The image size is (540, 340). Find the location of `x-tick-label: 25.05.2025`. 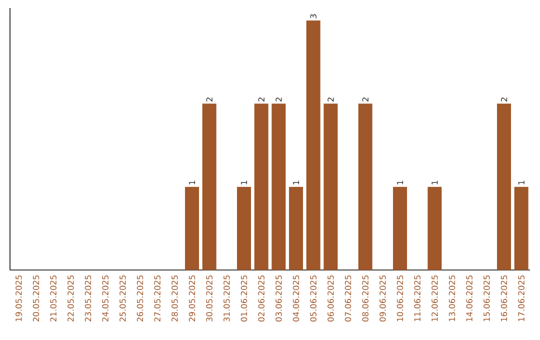

x-tick-label: 25.05.2025 is located at coordinates (123, 298).